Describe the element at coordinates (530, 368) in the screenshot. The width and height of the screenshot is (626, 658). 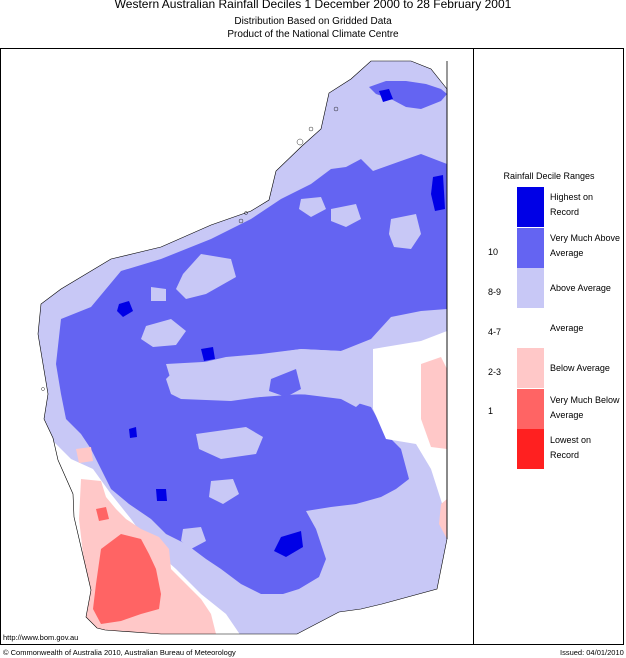
I see `legend-swatch-below-average` at that location.